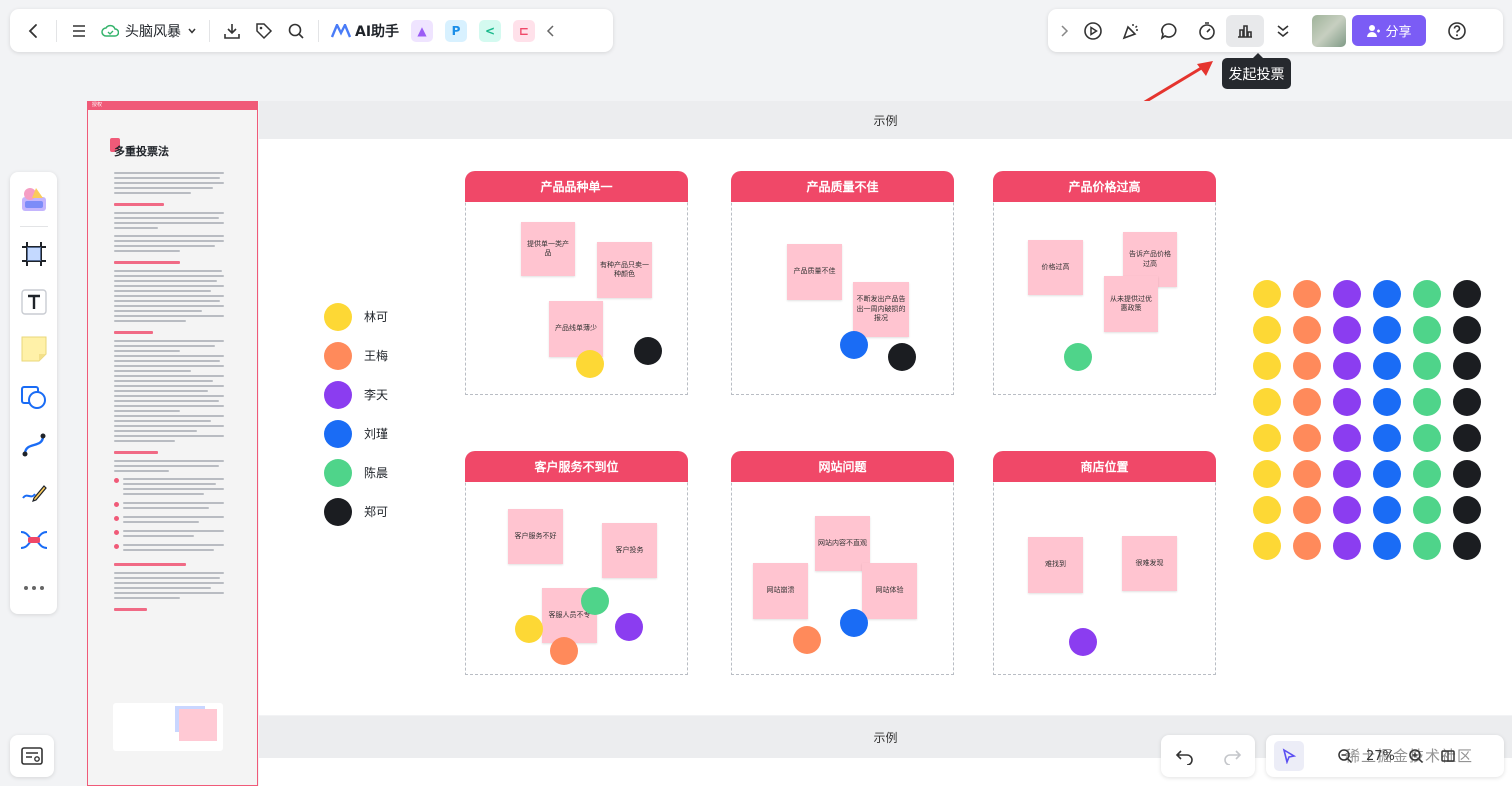  Describe the element at coordinates (34, 301) in the screenshot. I see `text-tool-icon` at that location.